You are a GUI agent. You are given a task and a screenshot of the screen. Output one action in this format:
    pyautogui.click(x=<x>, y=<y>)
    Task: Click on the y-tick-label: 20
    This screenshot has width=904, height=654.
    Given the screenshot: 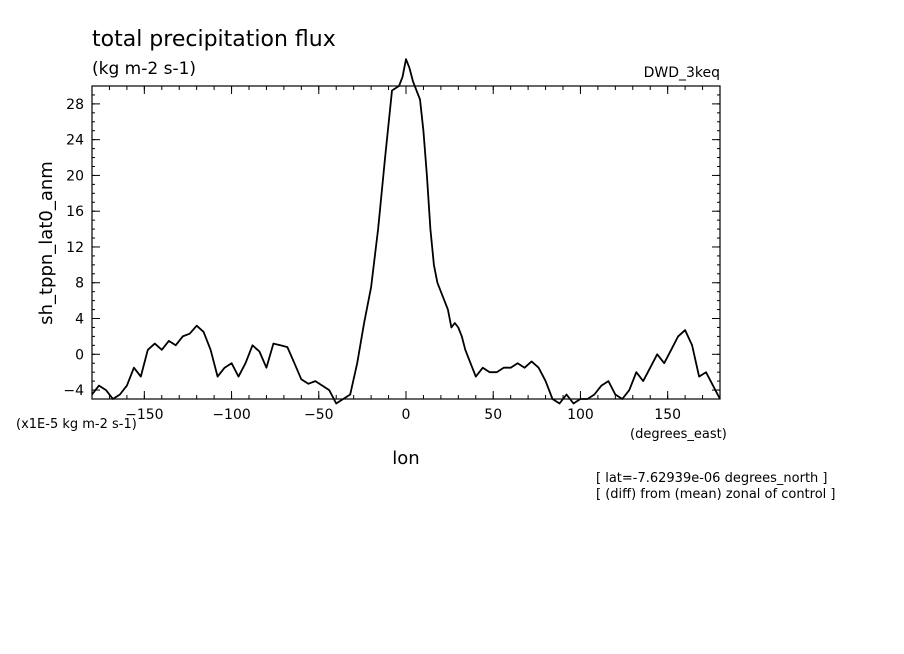 What is the action you would take?
    pyautogui.click(x=75, y=176)
    